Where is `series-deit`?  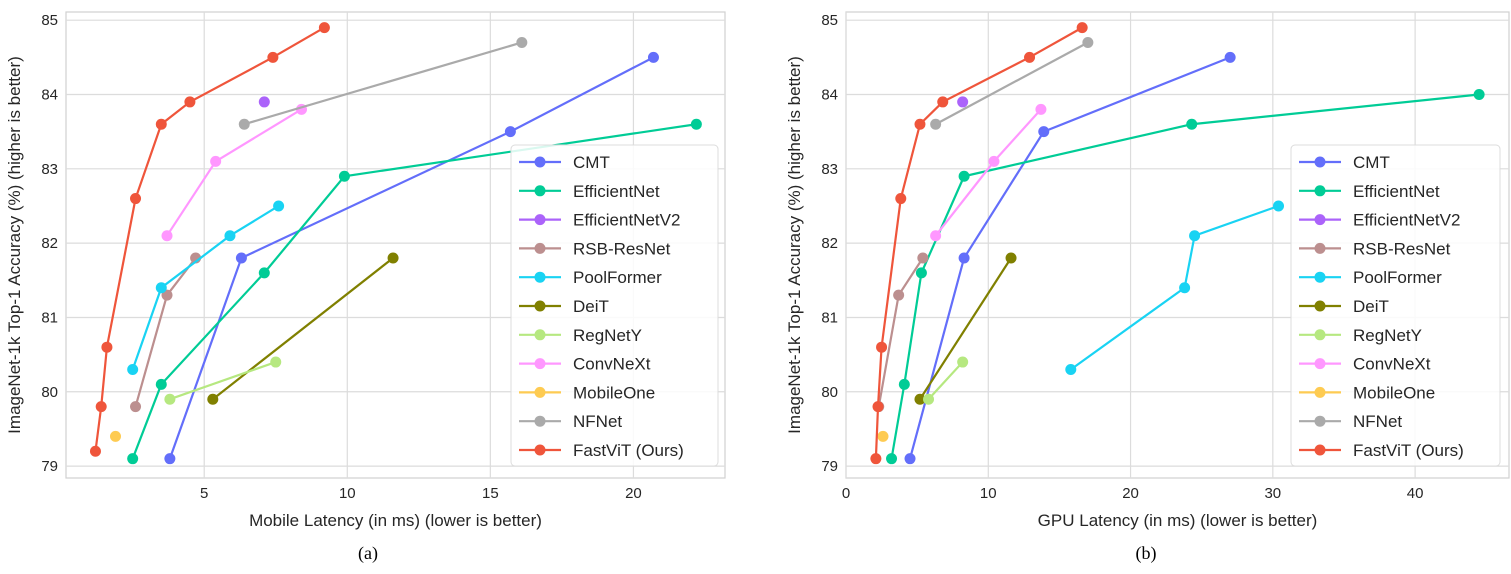 series-deit is located at coordinates (303, 328).